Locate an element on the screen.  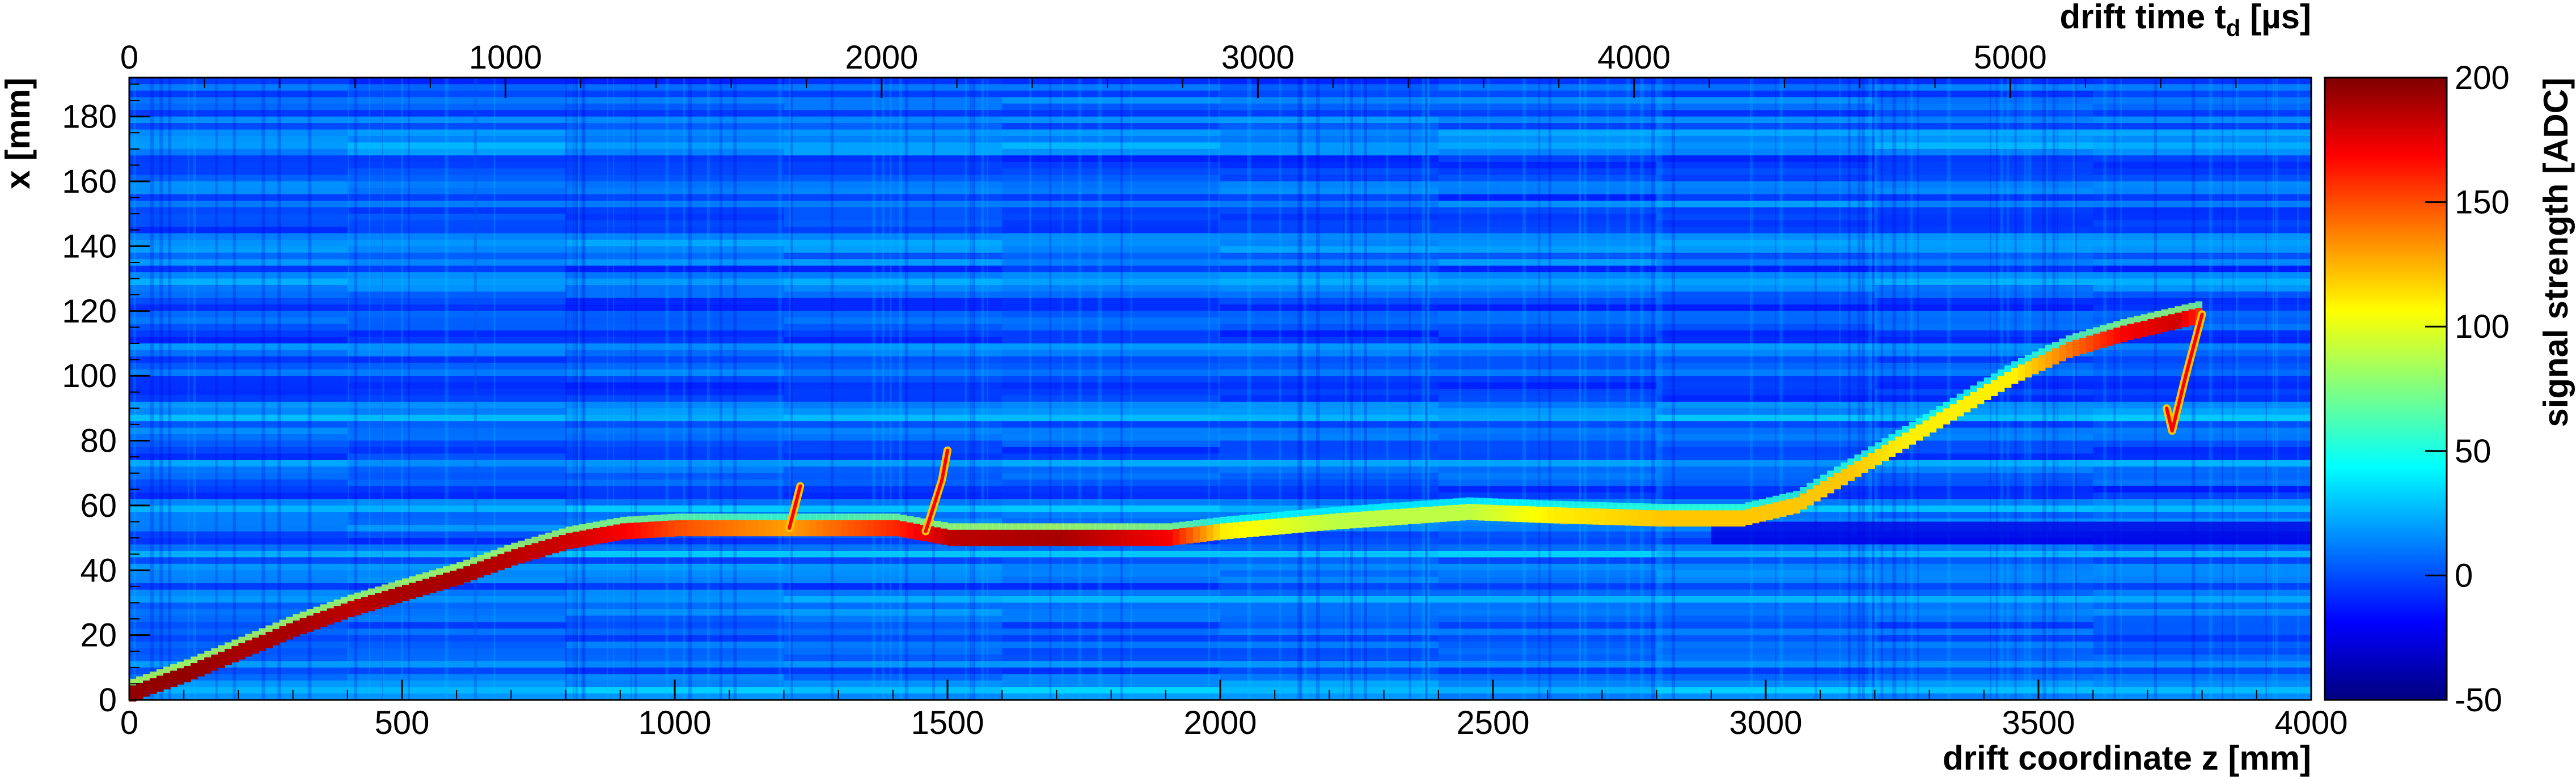
x-tick-label: 2000 is located at coordinates (1220, 722).